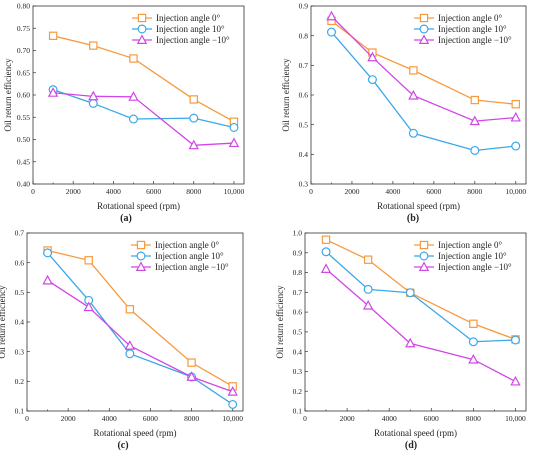 This screenshot has width=550, height=456. What do you see at coordinates (411, 445) in the screenshot?
I see `panel-label: (d)` at bounding box center [411, 445].